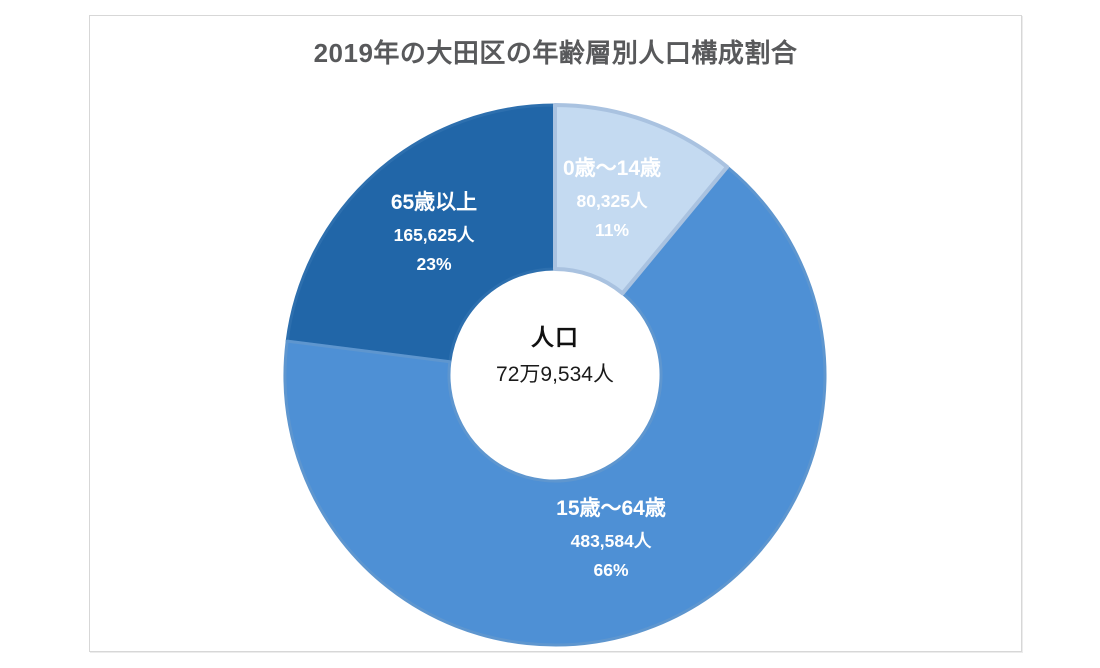  I want to click on chart-title: 2019年の大田区の年齢層別人口構成割合, so click(555, 53).